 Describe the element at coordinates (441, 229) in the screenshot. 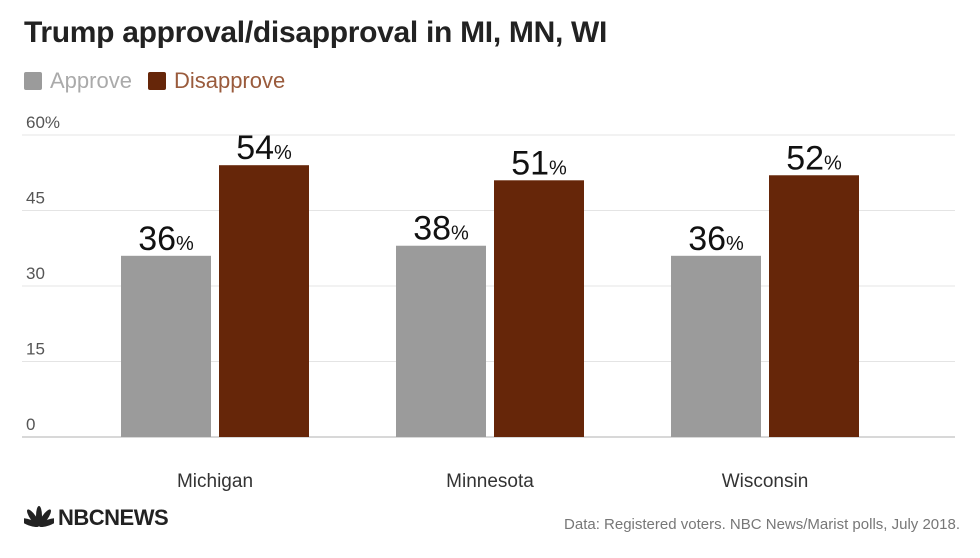

I see `data-label: 38%` at that location.